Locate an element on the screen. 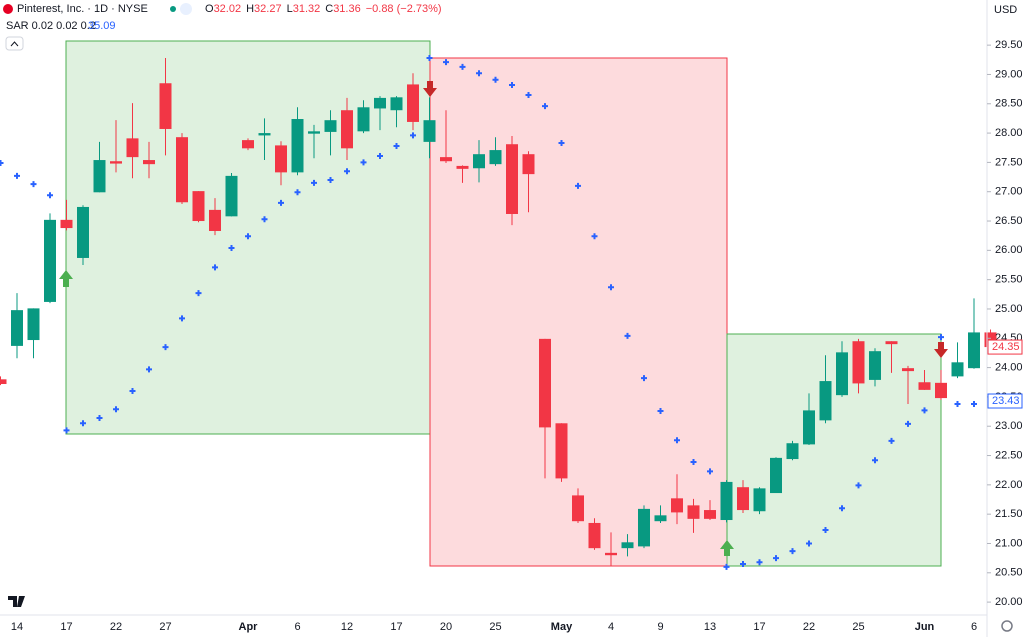 This screenshot has width=1024, height=642. quote-label: O is located at coordinates (209, 9).